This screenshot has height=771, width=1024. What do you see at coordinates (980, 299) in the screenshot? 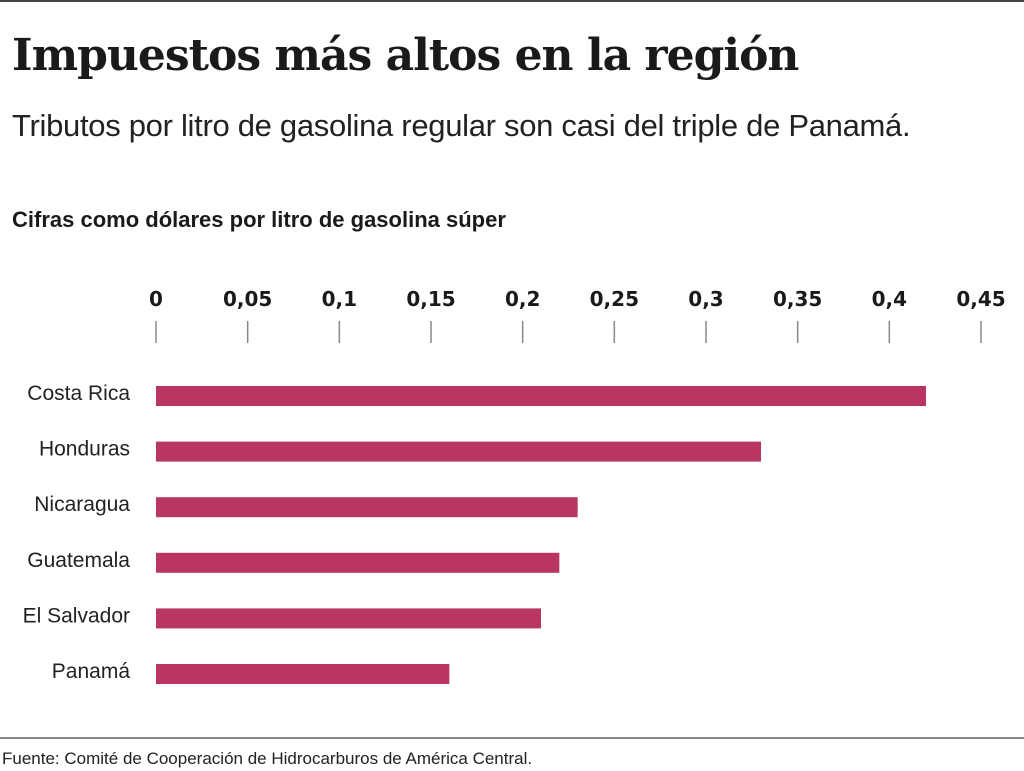
I see `x-tick-label: 0,45` at bounding box center [980, 299].